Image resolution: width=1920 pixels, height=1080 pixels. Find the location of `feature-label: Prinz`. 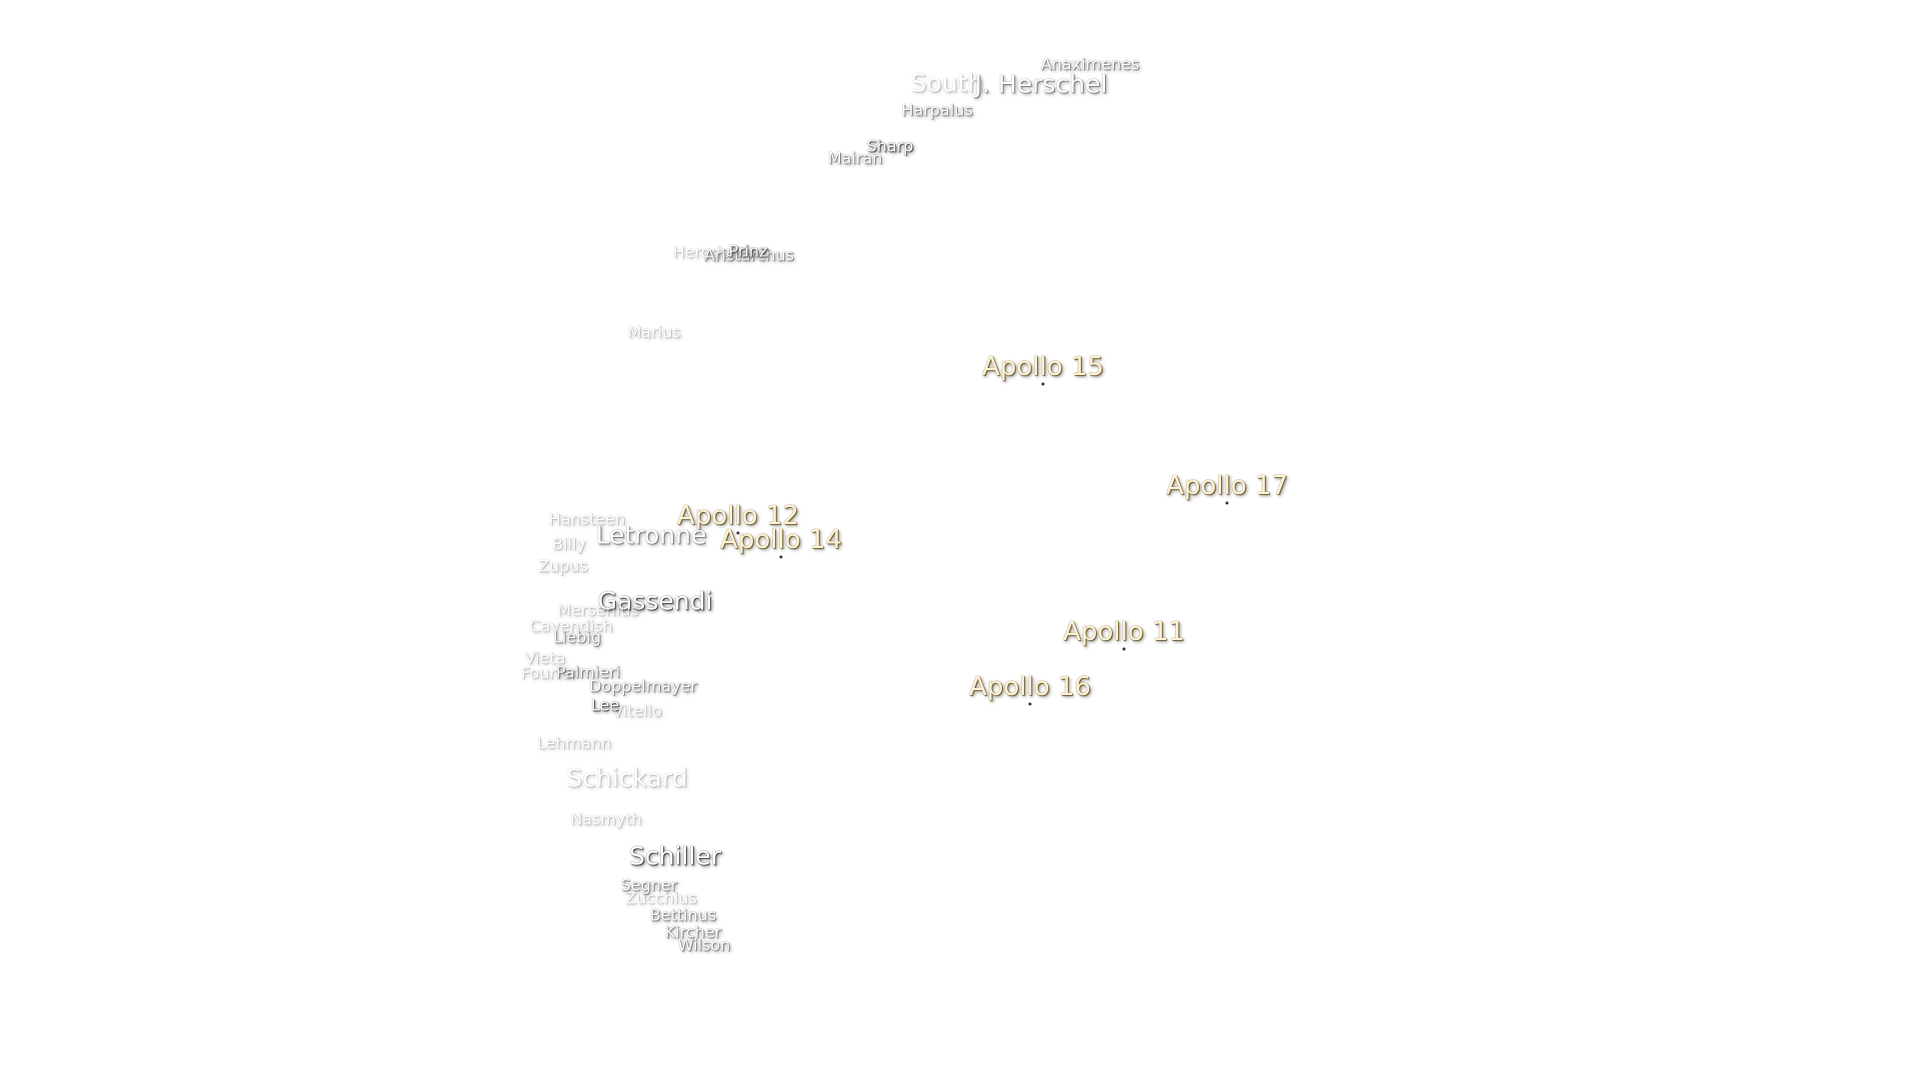

feature-label: Prinz is located at coordinates (748, 251).